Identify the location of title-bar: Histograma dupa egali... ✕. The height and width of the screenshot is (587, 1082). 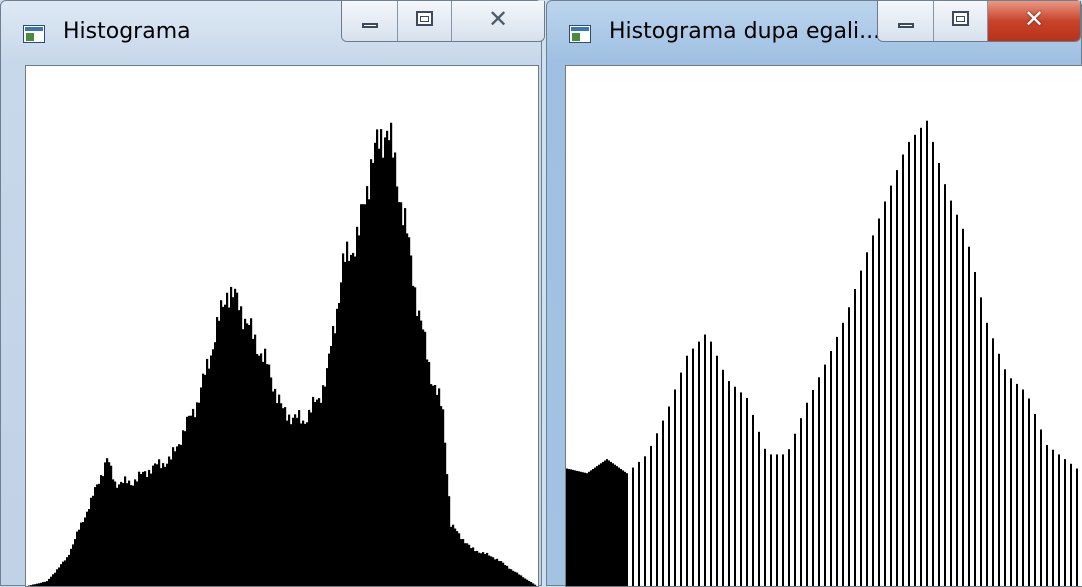
(814, 30).